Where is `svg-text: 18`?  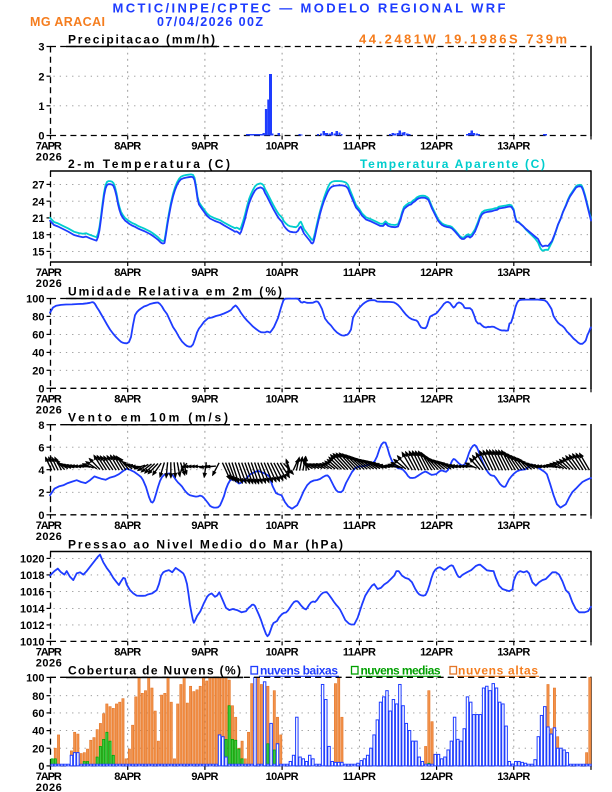 svg-text: 18 is located at coordinates (38, 236).